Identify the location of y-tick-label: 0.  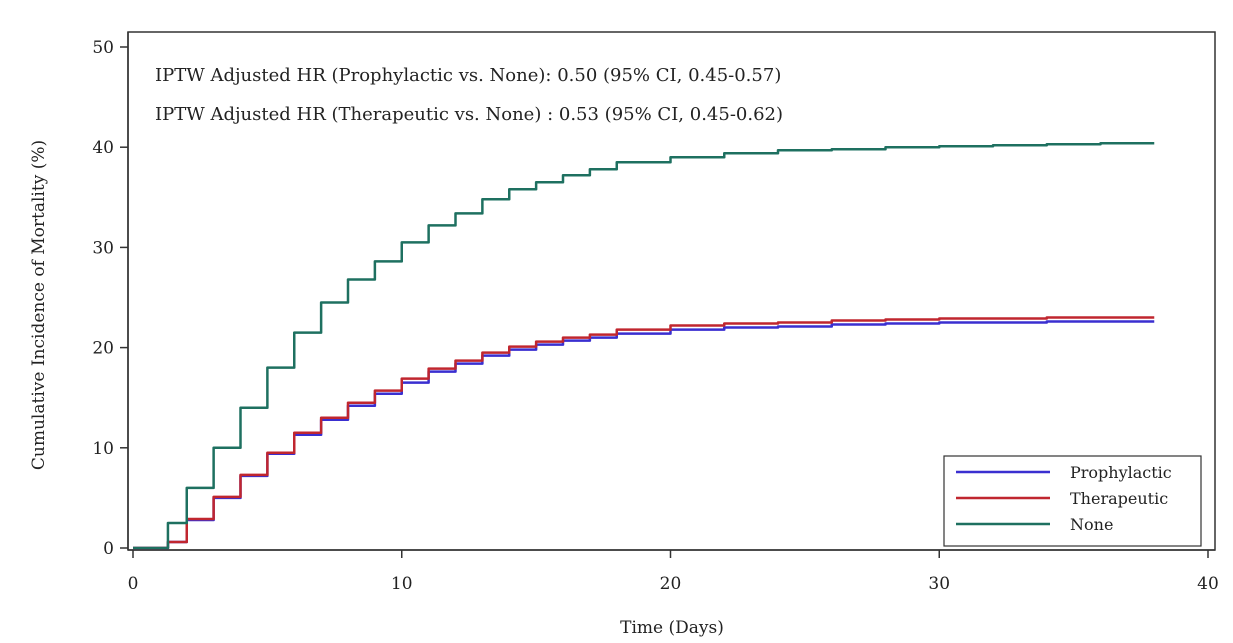
(108, 549).